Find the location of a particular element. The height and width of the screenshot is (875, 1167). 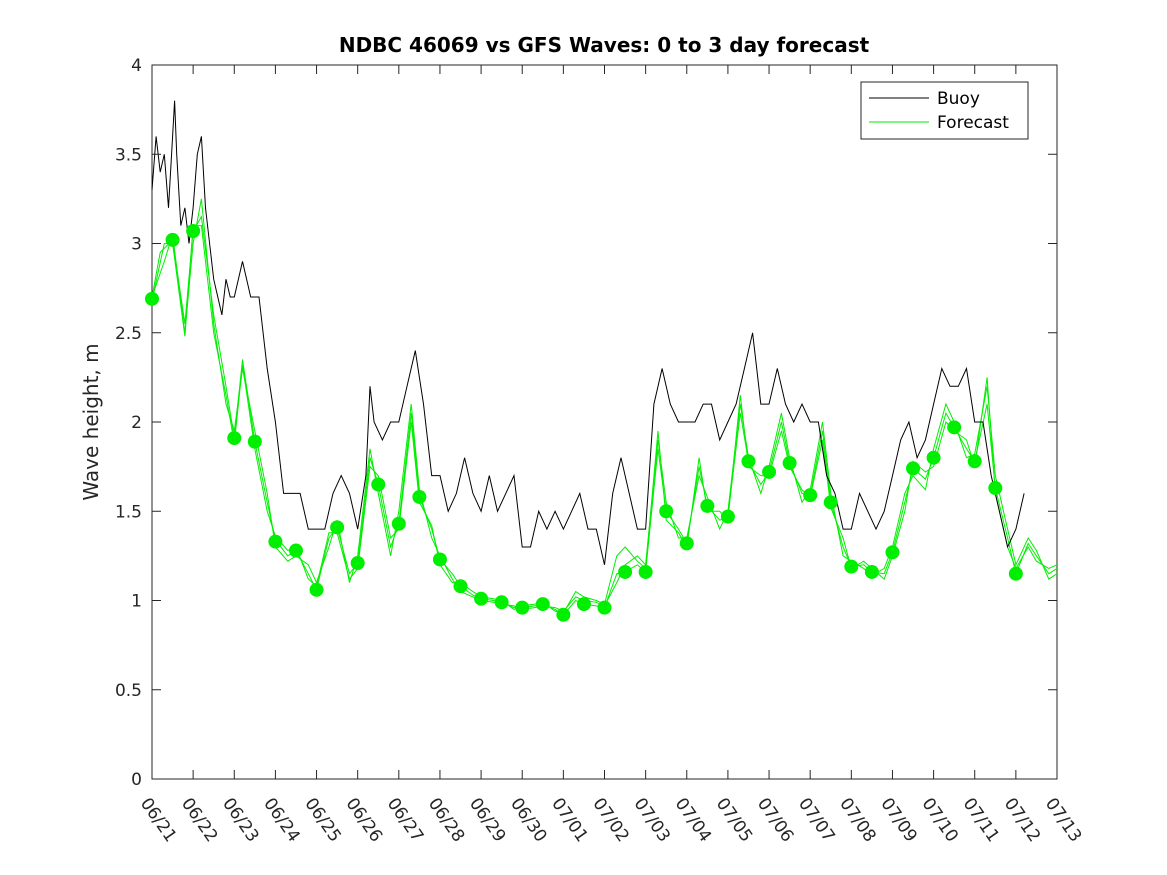

y-tick-label: 3.5 is located at coordinates (128, 155).